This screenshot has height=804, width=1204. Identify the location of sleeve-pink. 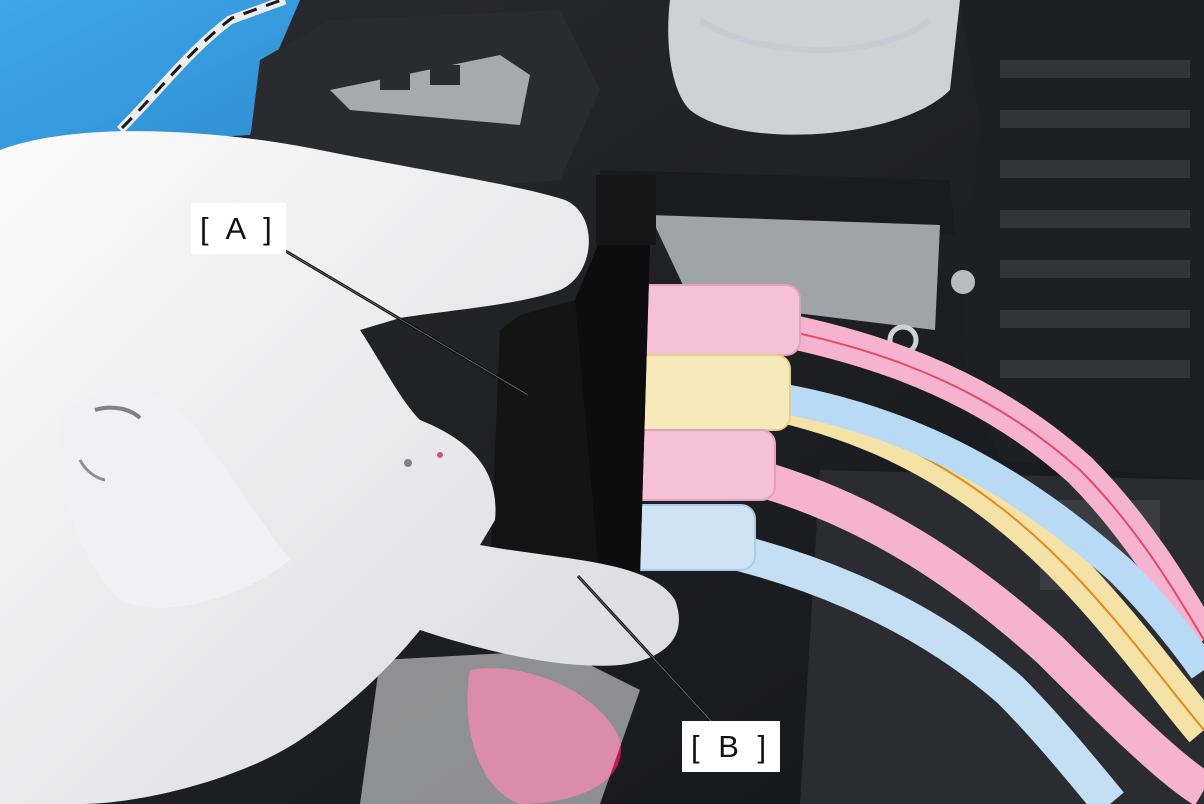
(715, 320).